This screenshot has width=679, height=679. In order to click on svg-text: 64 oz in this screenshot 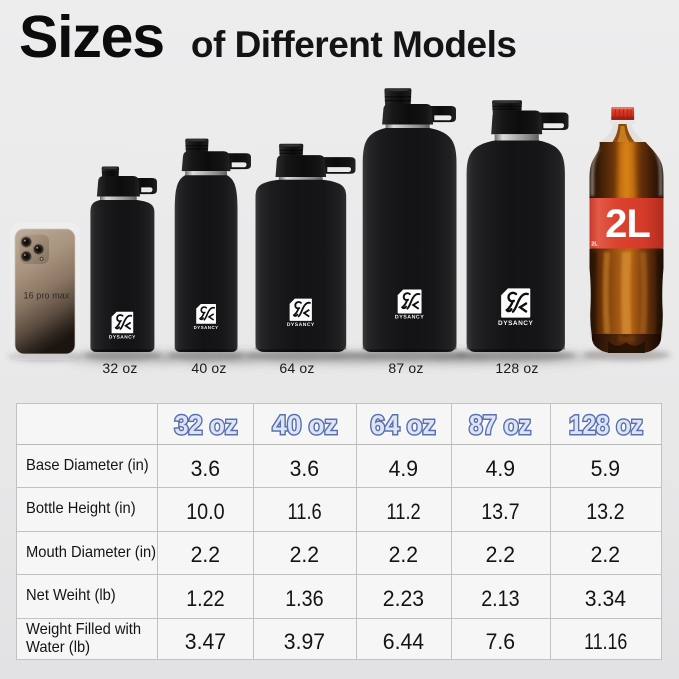, I will do `click(403, 425)`.